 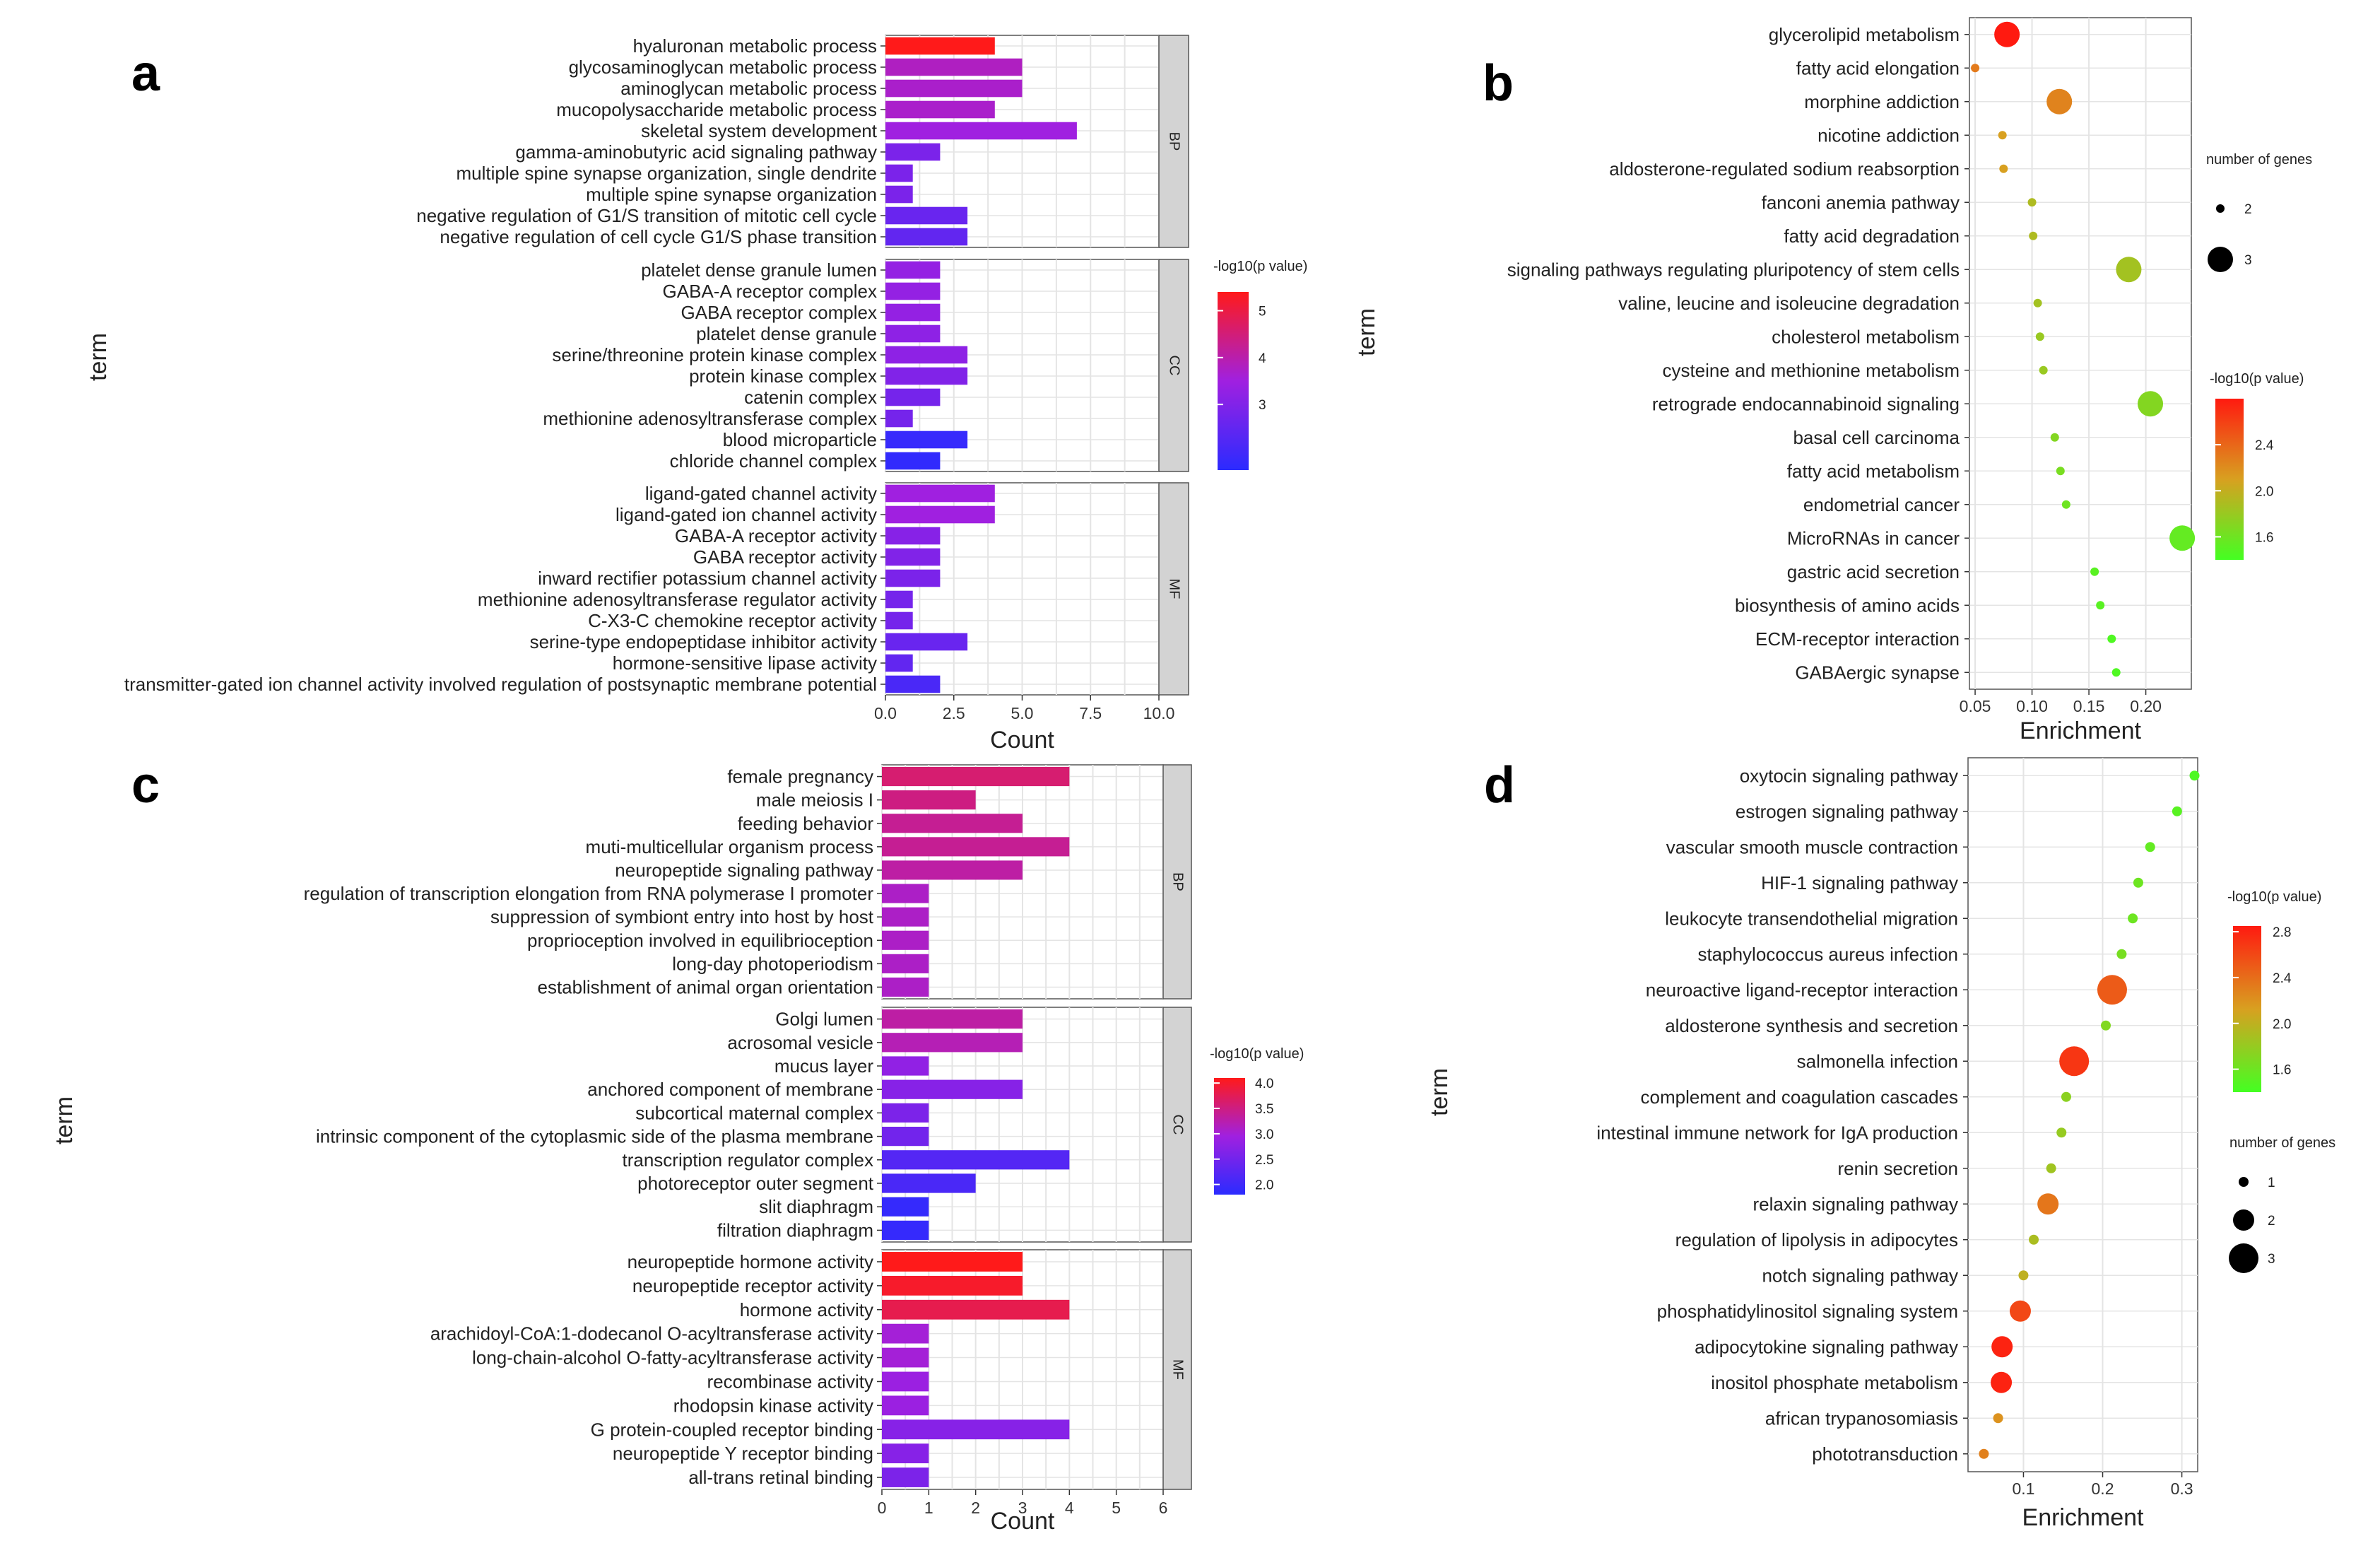 What do you see at coordinates (761, 494) in the screenshot?
I see `term-label: ligand-gated channel activity` at bounding box center [761, 494].